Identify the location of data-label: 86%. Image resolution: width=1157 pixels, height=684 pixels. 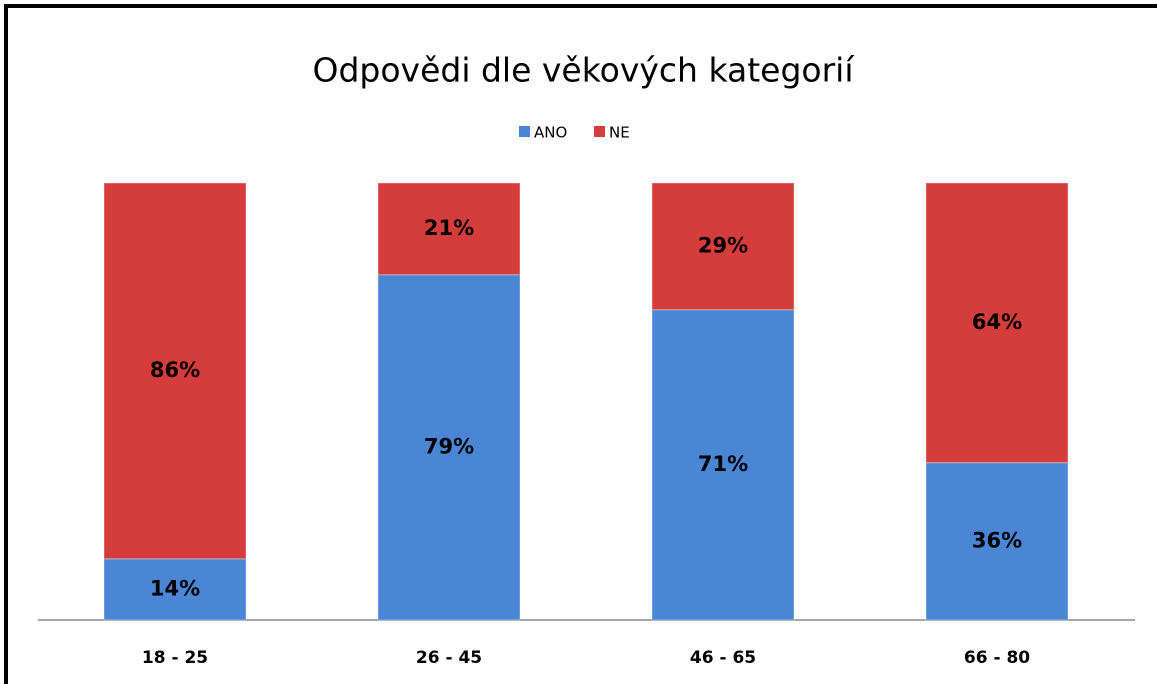
(175, 370).